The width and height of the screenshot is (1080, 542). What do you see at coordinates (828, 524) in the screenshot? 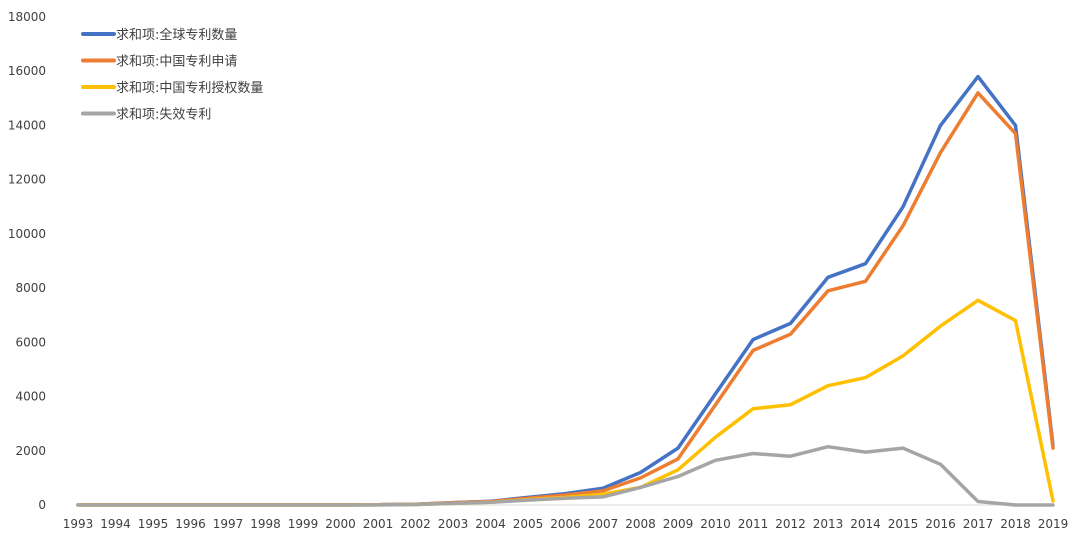
I see `x-tick-label: 2013` at bounding box center [828, 524].